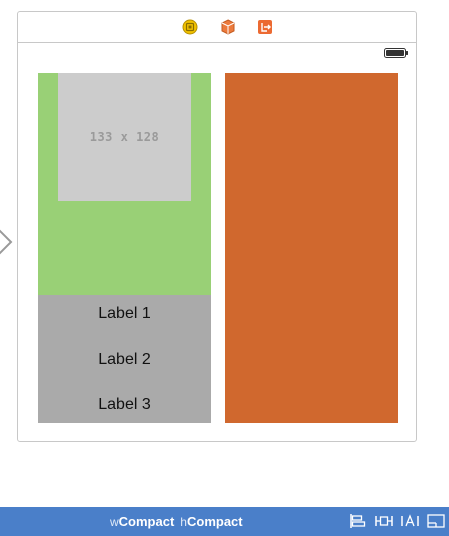 Image resolution: width=449 pixels, height=536 pixels. Describe the element at coordinates (436, 521) in the screenshot. I see `resizing-icon` at that location.